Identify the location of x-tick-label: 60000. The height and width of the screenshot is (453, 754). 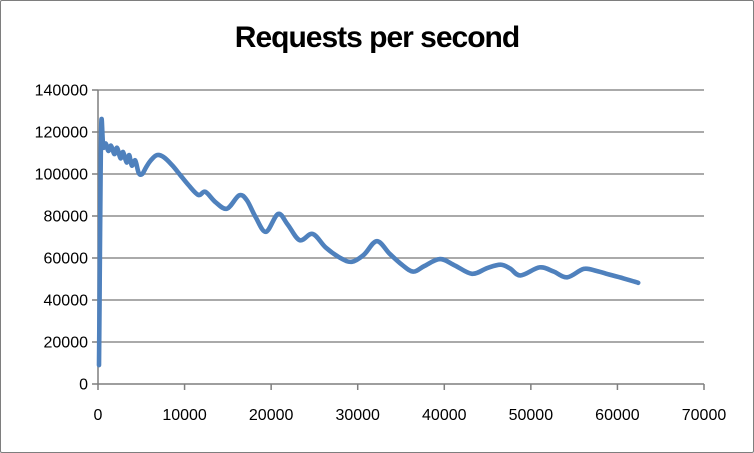
(617, 415).